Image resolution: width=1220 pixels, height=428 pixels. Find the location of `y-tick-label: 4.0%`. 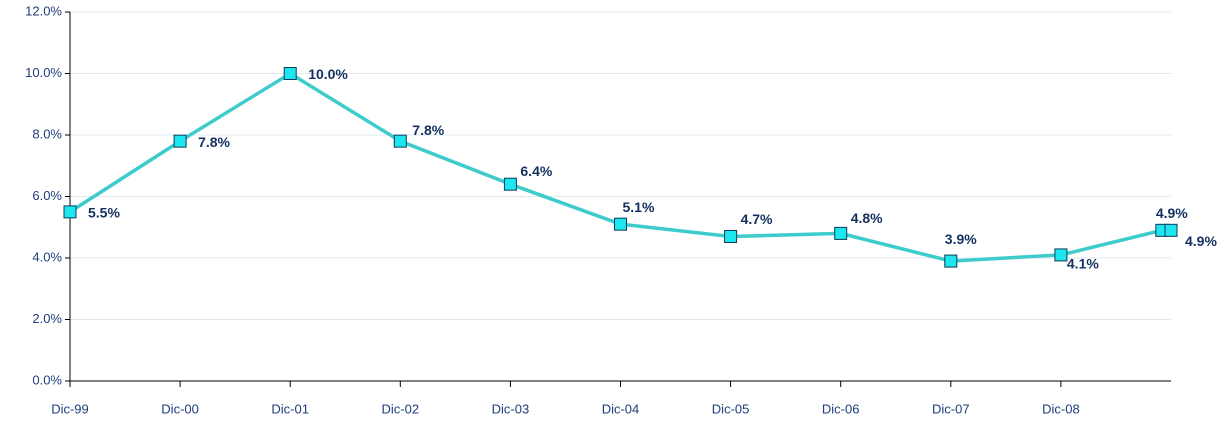

y-tick-label: 4.0% is located at coordinates (47, 256).